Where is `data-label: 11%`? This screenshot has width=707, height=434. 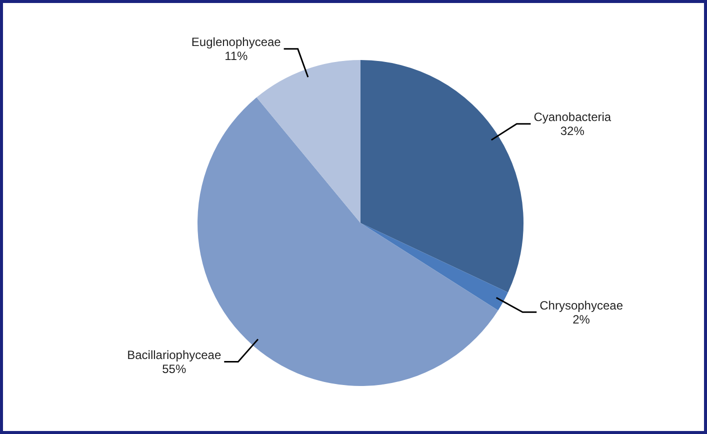
data-label: 11% is located at coordinates (236, 56).